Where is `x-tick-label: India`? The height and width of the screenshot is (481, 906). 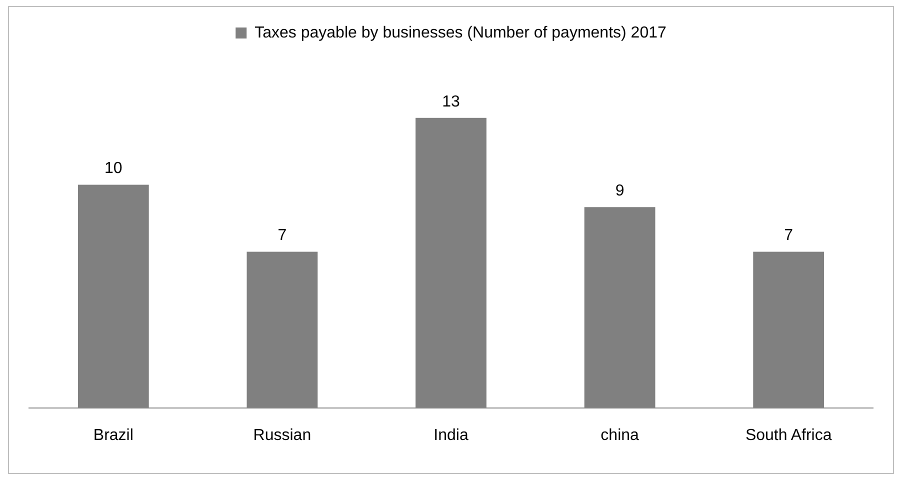
x-tick-label: India is located at coordinates (451, 435).